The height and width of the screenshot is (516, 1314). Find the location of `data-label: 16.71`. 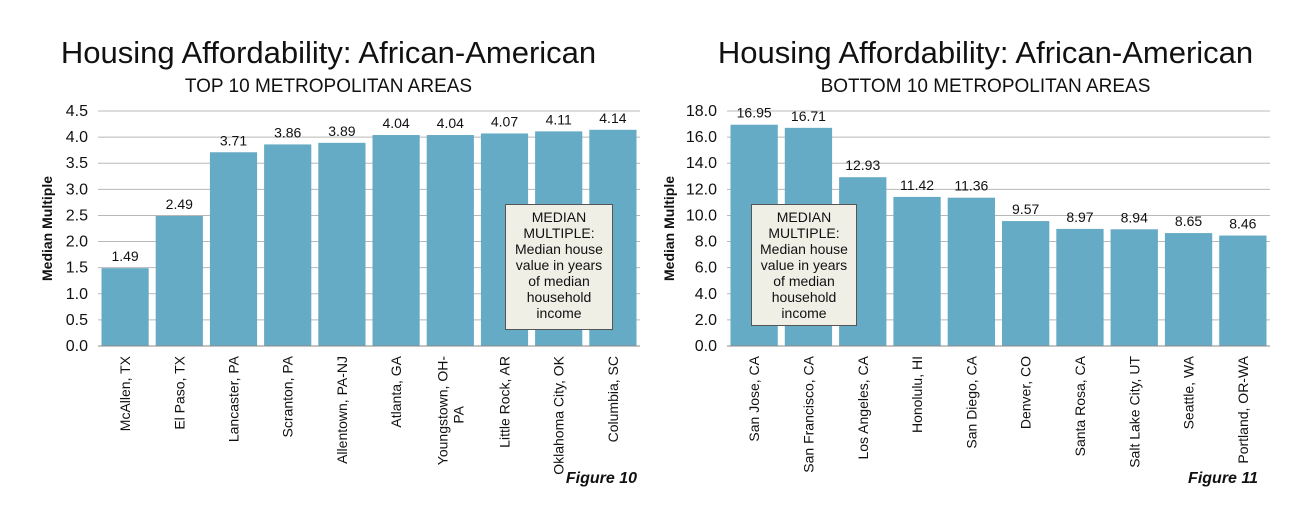

data-label: 16.71 is located at coordinates (808, 116).